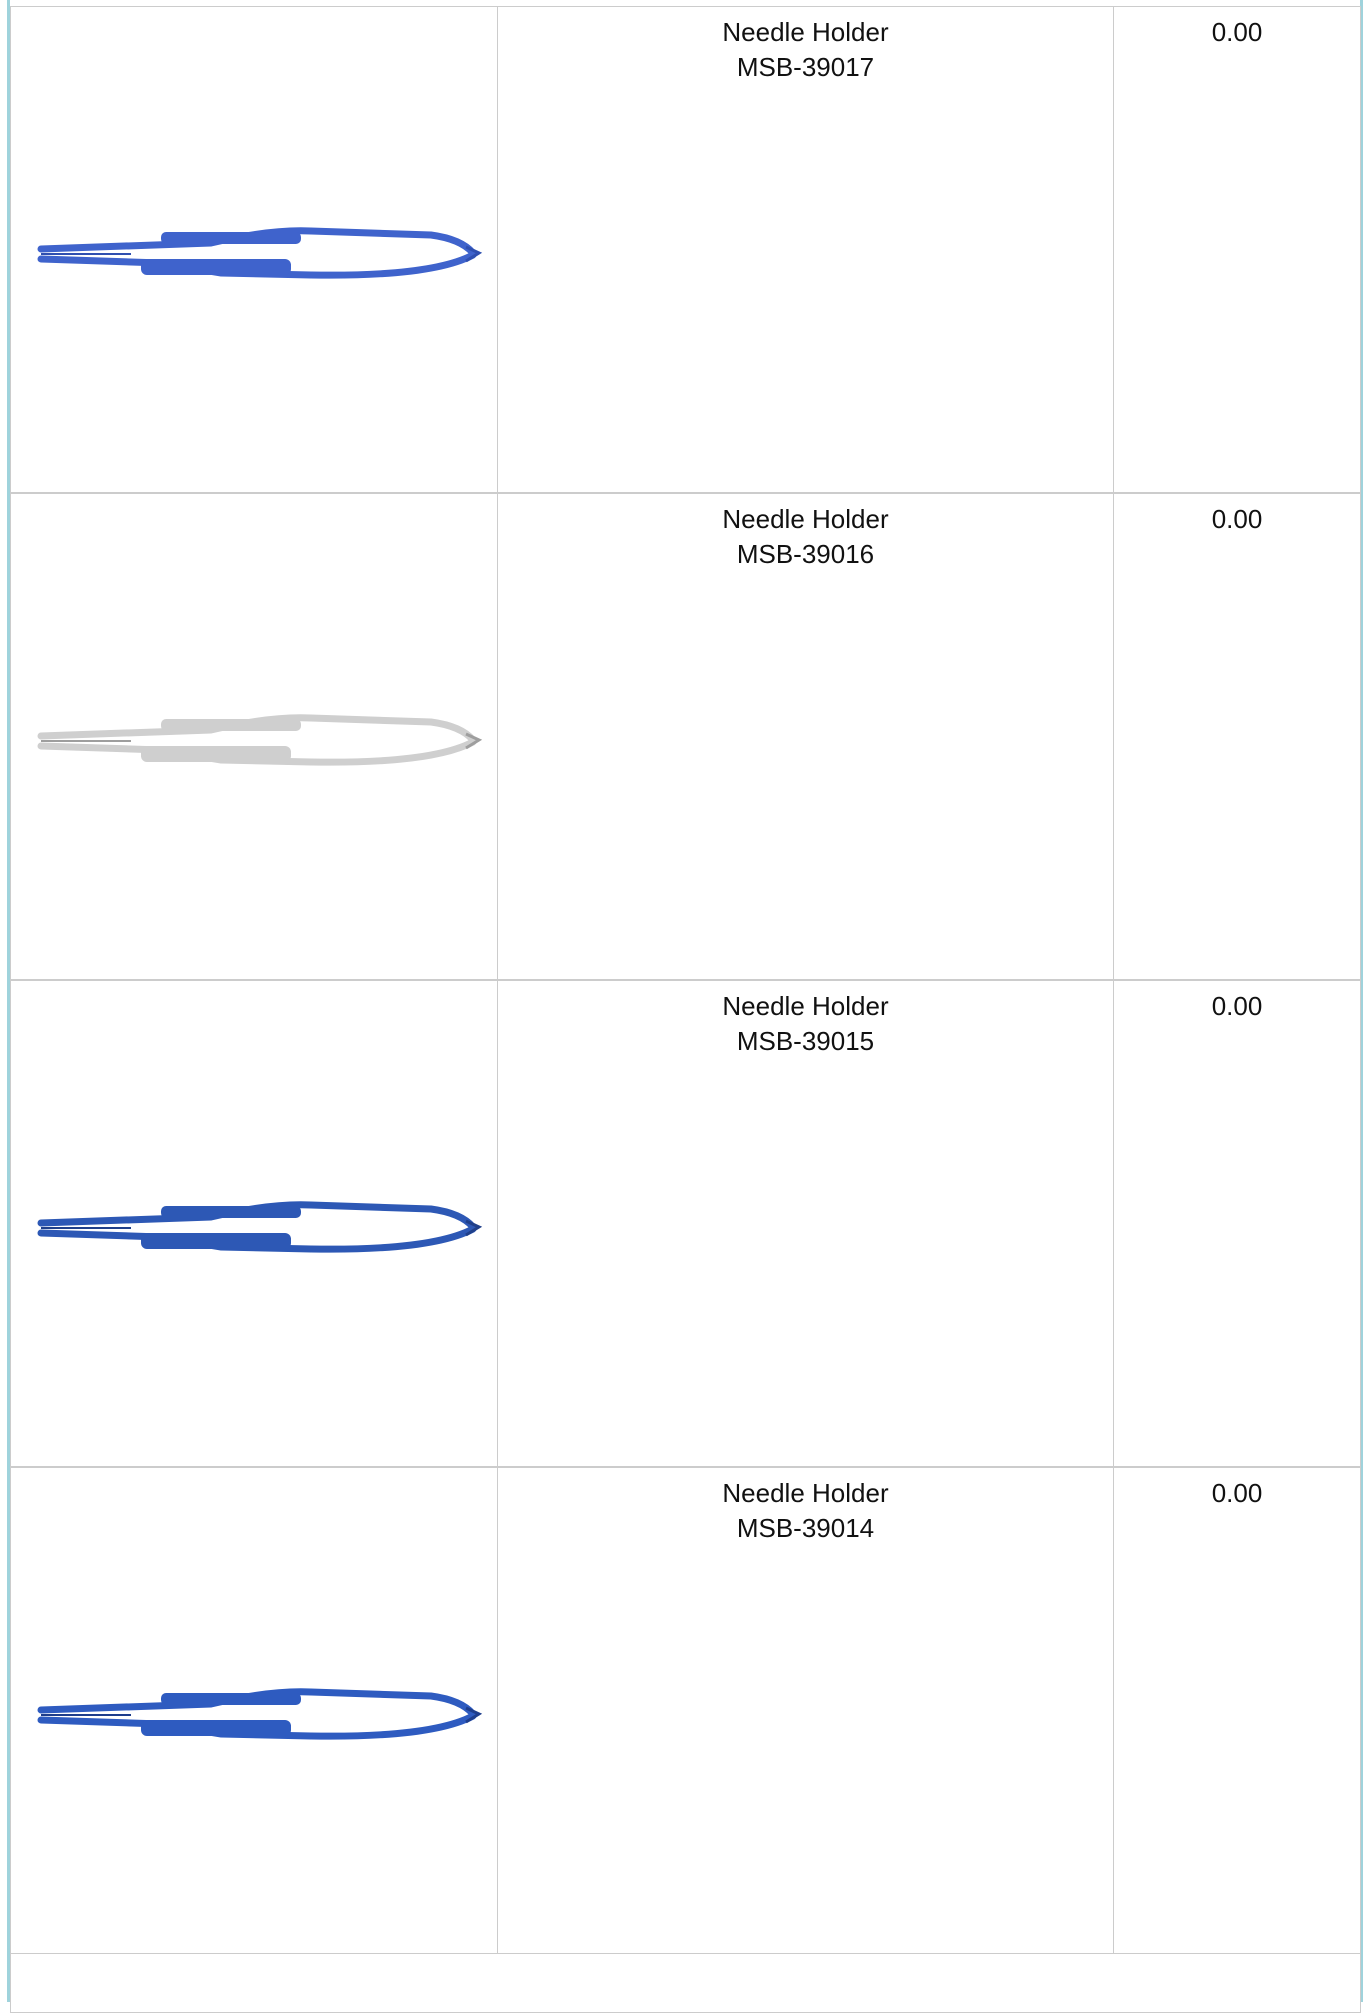 This screenshot has height=2013, width=1371. What do you see at coordinates (805, 1223) in the screenshot?
I see `description-cell: Needle Holder MSB-39015` at bounding box center [805, 1223].